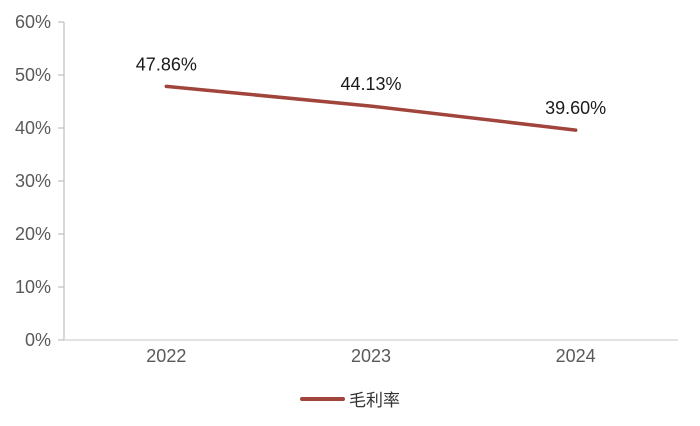 Image resolution: width=700 pixels, height=426 pixels. Describe the element at coordinates (166, 356) in the screenshot. I see `x-axis-category-label: 2022` at that location.